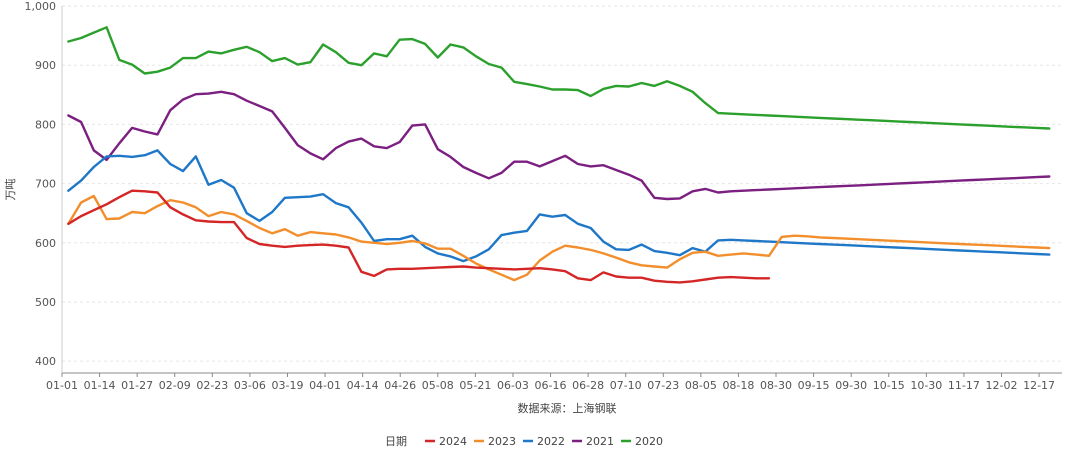 Image resolution: width=1071 pixels, height=456 pixels. I want to click on y-tick-labels: 400 500 600 700 800 900 1,000, so click(41, 184).